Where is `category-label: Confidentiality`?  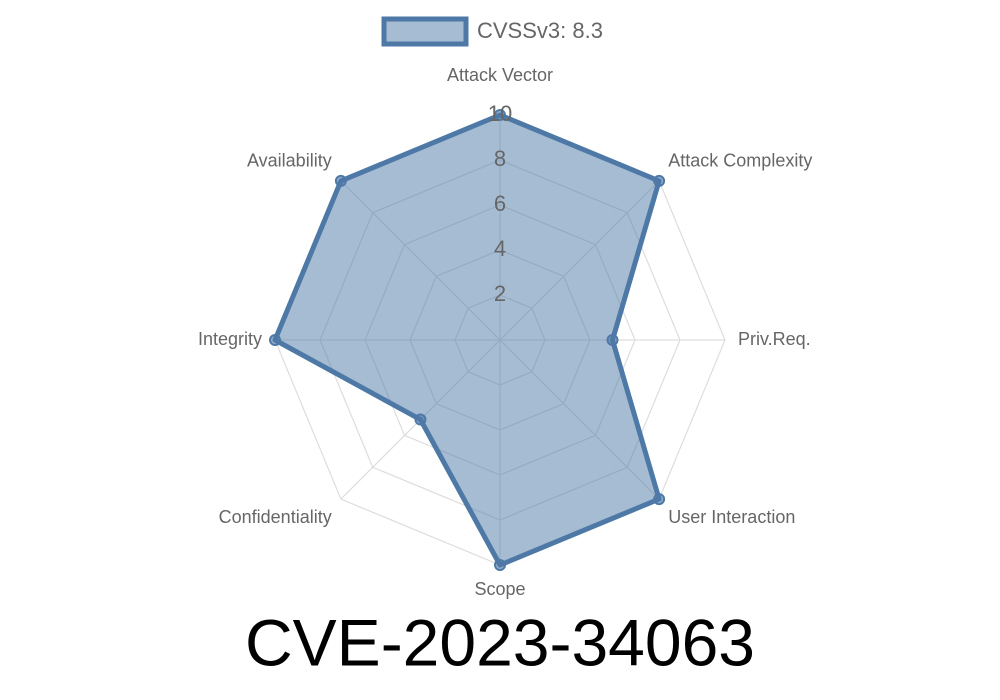
category-label: Confidentiality is located at coordinates (275, 517).